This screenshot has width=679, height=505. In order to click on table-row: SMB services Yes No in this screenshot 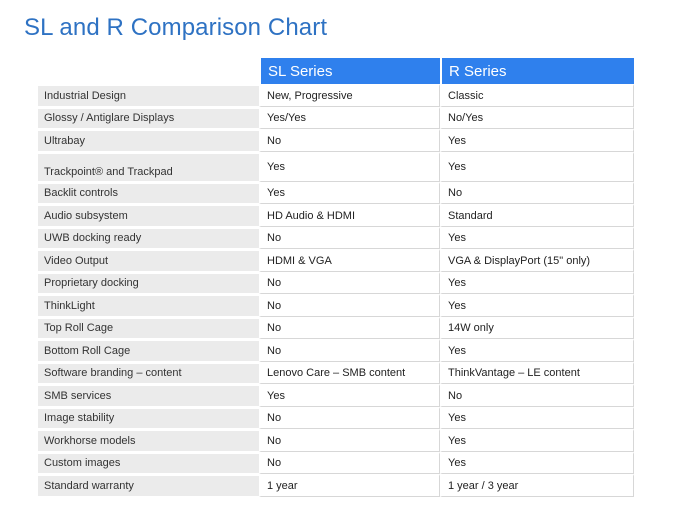, I will do `click(336, 395)`.